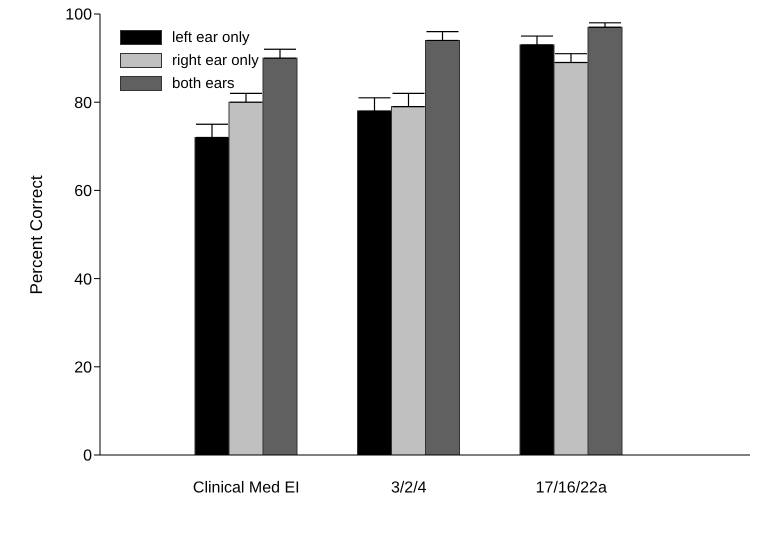 The width and height of the screenshot is (758, 533). I want to click on legend-label: both ears, so click(203, 84).